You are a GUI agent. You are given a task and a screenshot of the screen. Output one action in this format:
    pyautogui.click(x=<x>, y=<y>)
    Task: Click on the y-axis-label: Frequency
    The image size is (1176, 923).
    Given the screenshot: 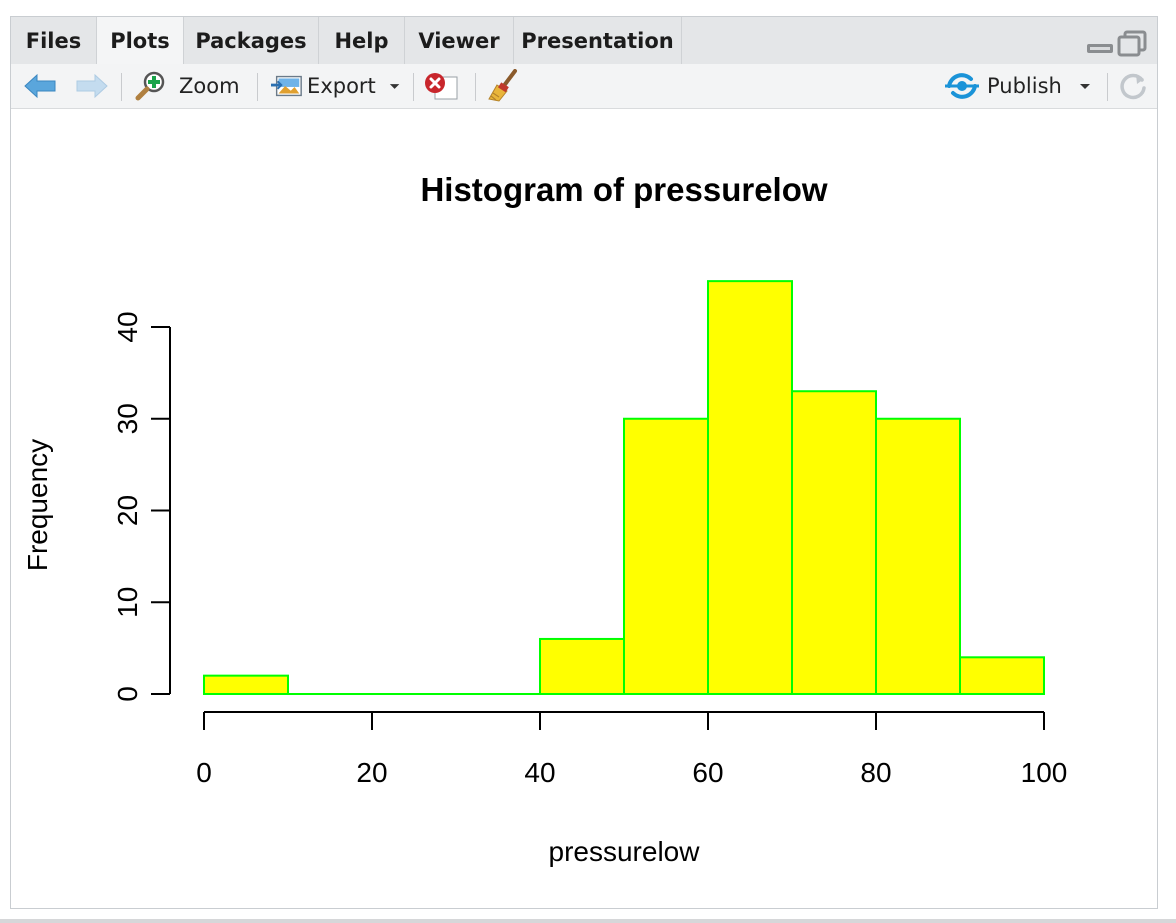 What is the action you would take?
    pyautogui.click(x=37, y=505)
    